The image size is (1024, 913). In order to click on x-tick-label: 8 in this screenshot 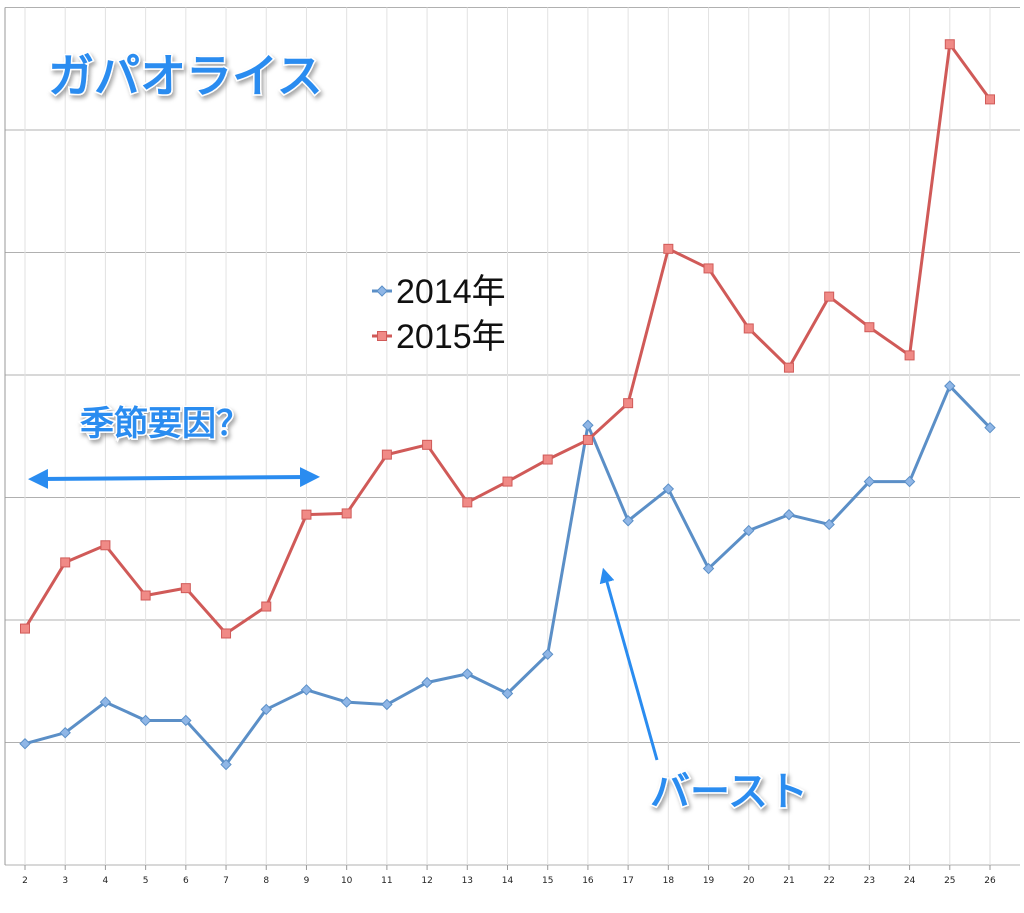, I will do `click(266, 881)`.